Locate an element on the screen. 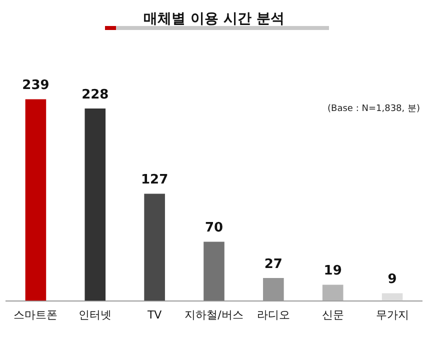  data-label: 228 is located at coordinates (95, 94).